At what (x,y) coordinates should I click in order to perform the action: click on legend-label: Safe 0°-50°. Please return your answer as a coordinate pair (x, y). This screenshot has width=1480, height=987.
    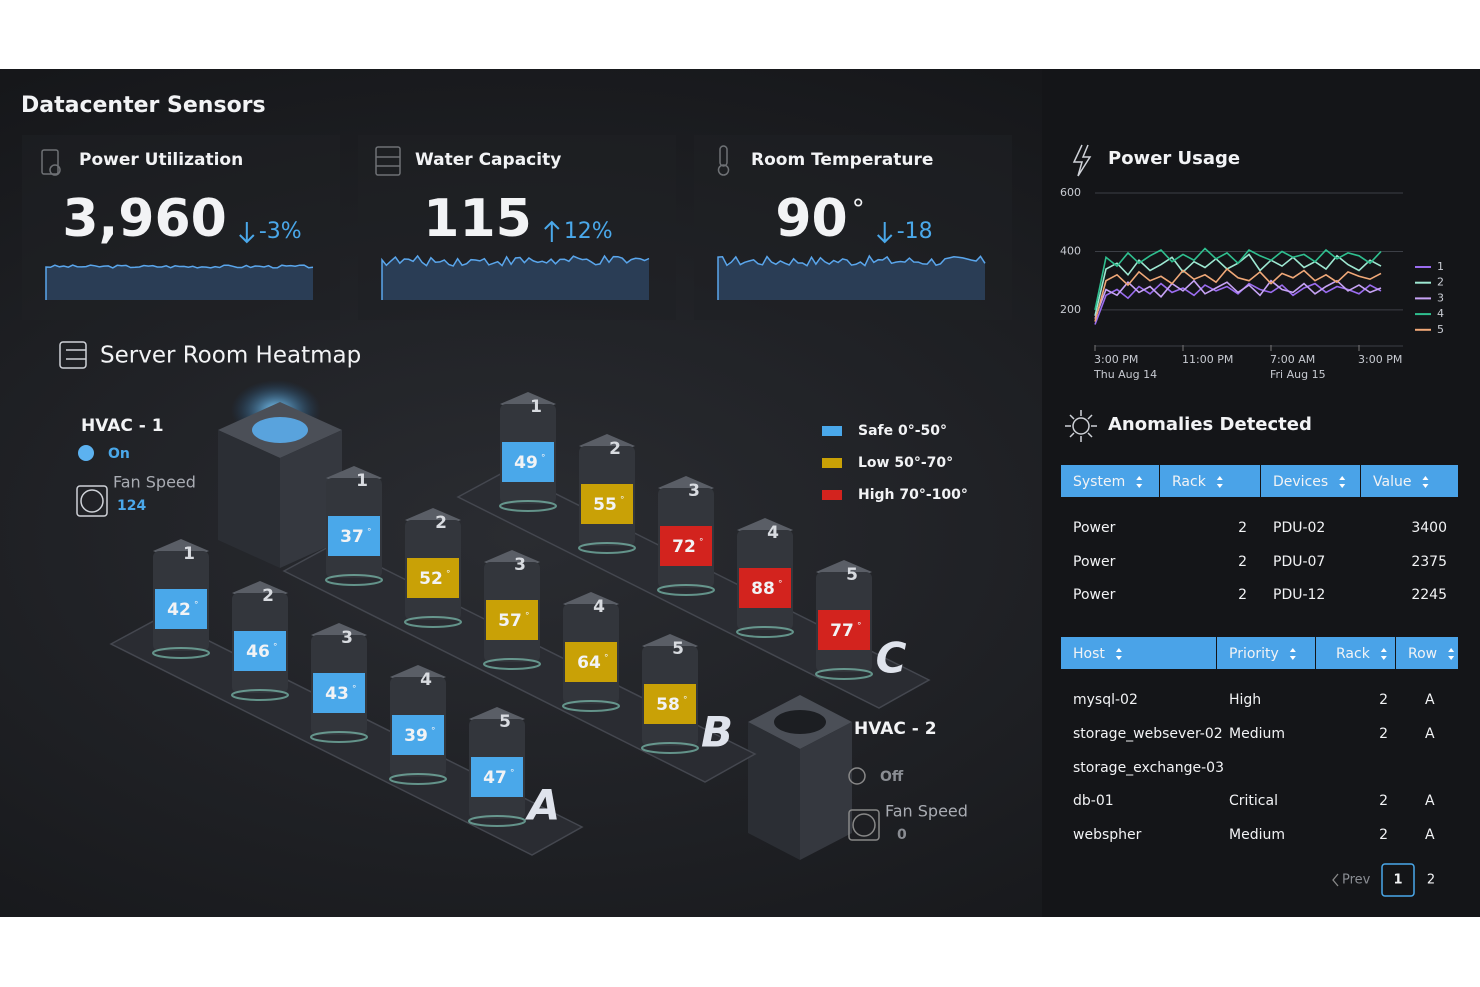
    Looking at the image, I should click on (902, 431).